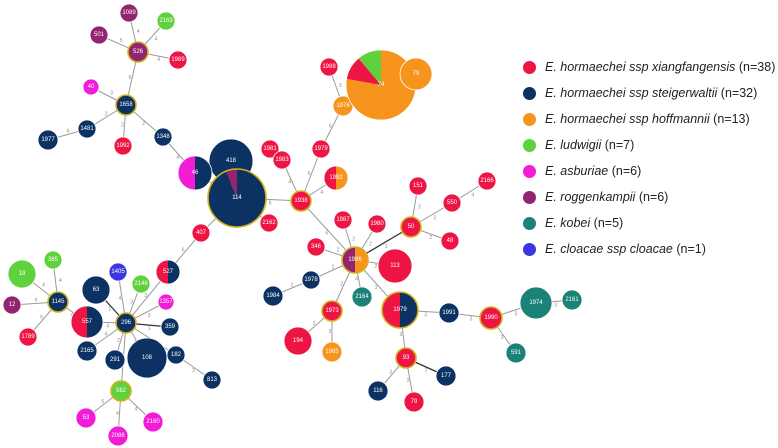 The image size is (778, 448). What do you see at coordinates (536, 303) in the screenshot?
I see `node-fill-kobei` at bounding box center [536, 303].